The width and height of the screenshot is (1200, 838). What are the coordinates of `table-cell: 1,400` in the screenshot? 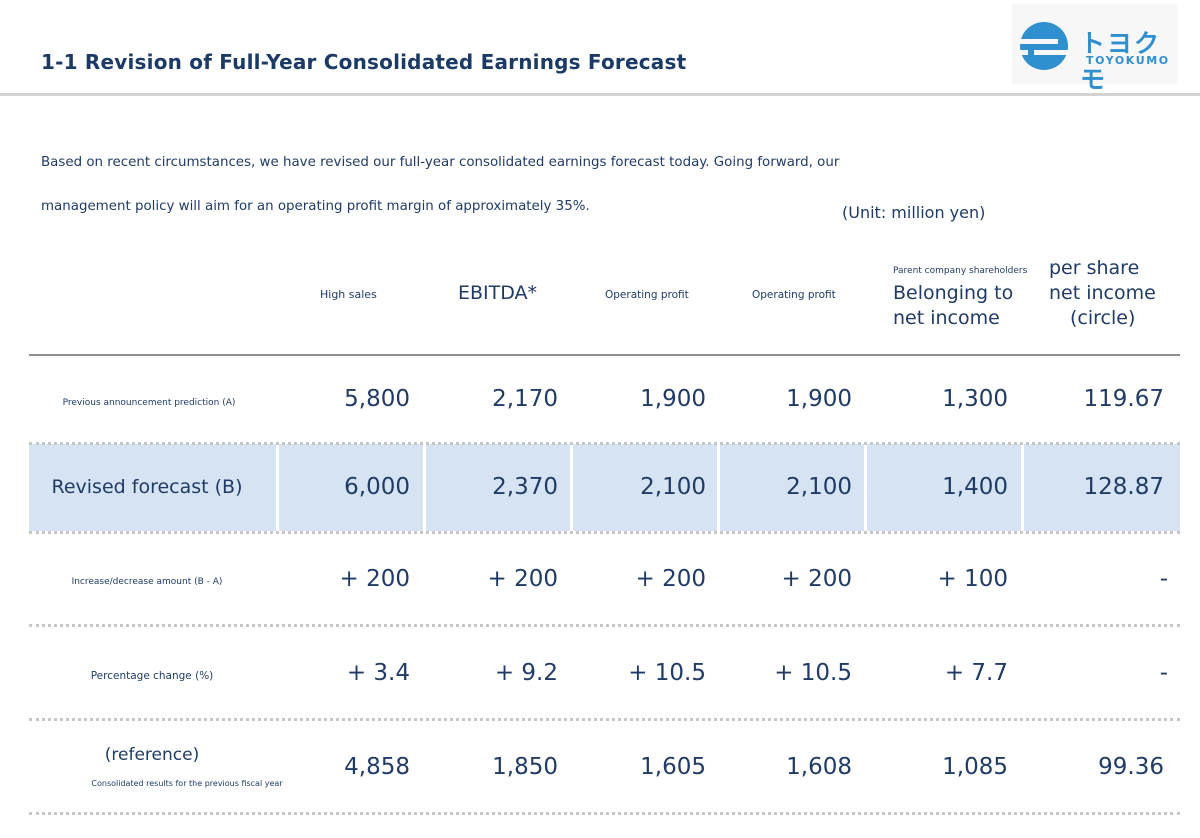 It's located at (975, 487).